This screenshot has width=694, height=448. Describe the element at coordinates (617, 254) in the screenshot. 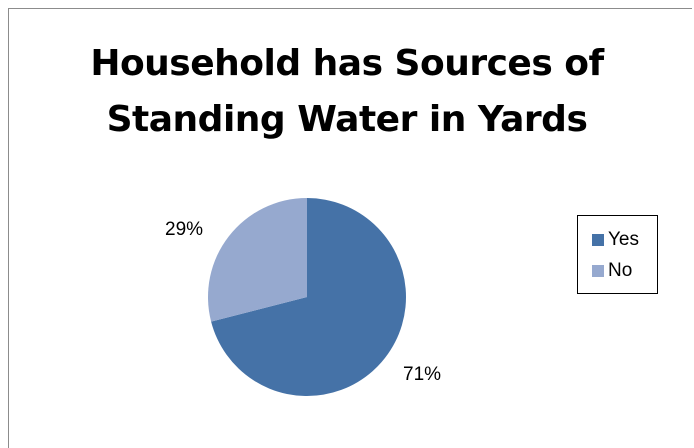

I see `chart-legend: Yes No` at that location.